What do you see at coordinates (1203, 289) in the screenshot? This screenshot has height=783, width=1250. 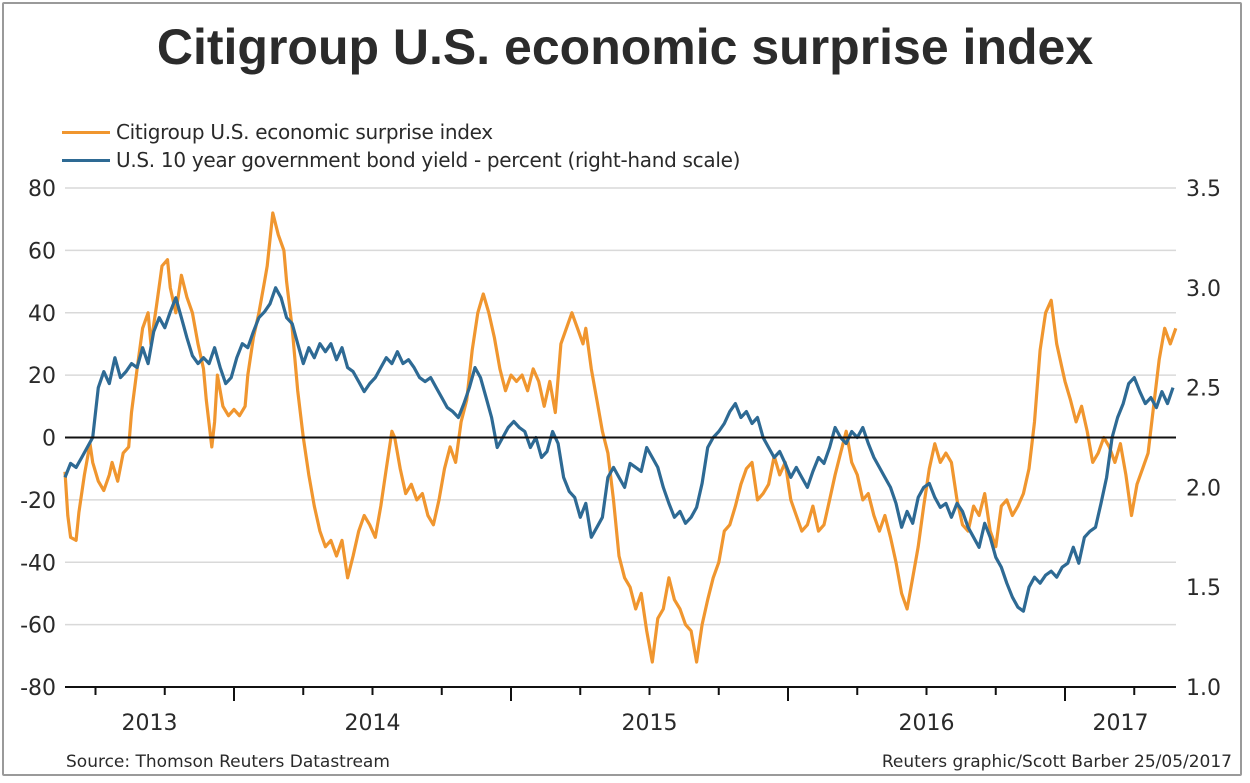 I see `y-right-tick-label: 3.0` at bounding box center [1203, 289].